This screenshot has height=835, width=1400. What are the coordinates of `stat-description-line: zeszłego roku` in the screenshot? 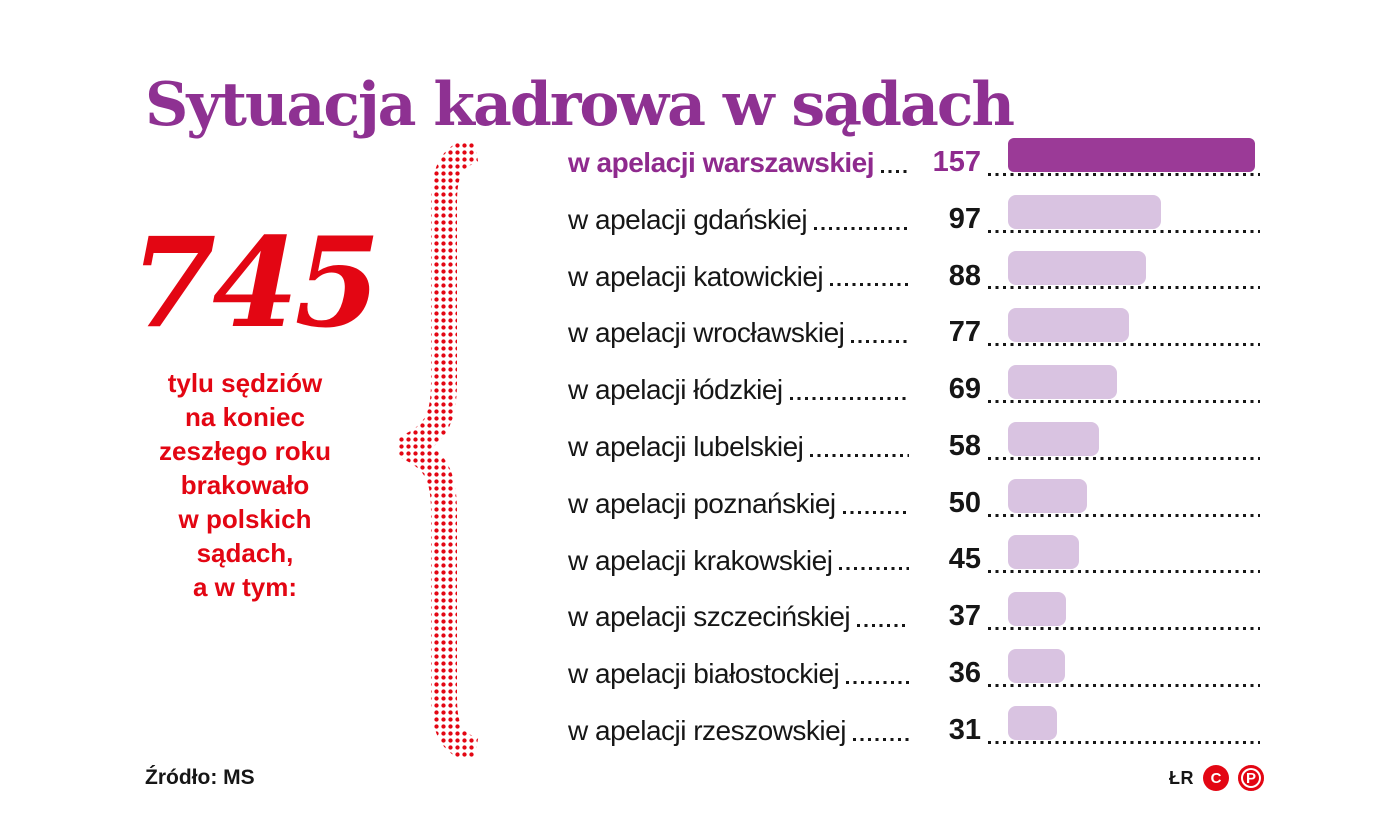 It's located at (245, 451).